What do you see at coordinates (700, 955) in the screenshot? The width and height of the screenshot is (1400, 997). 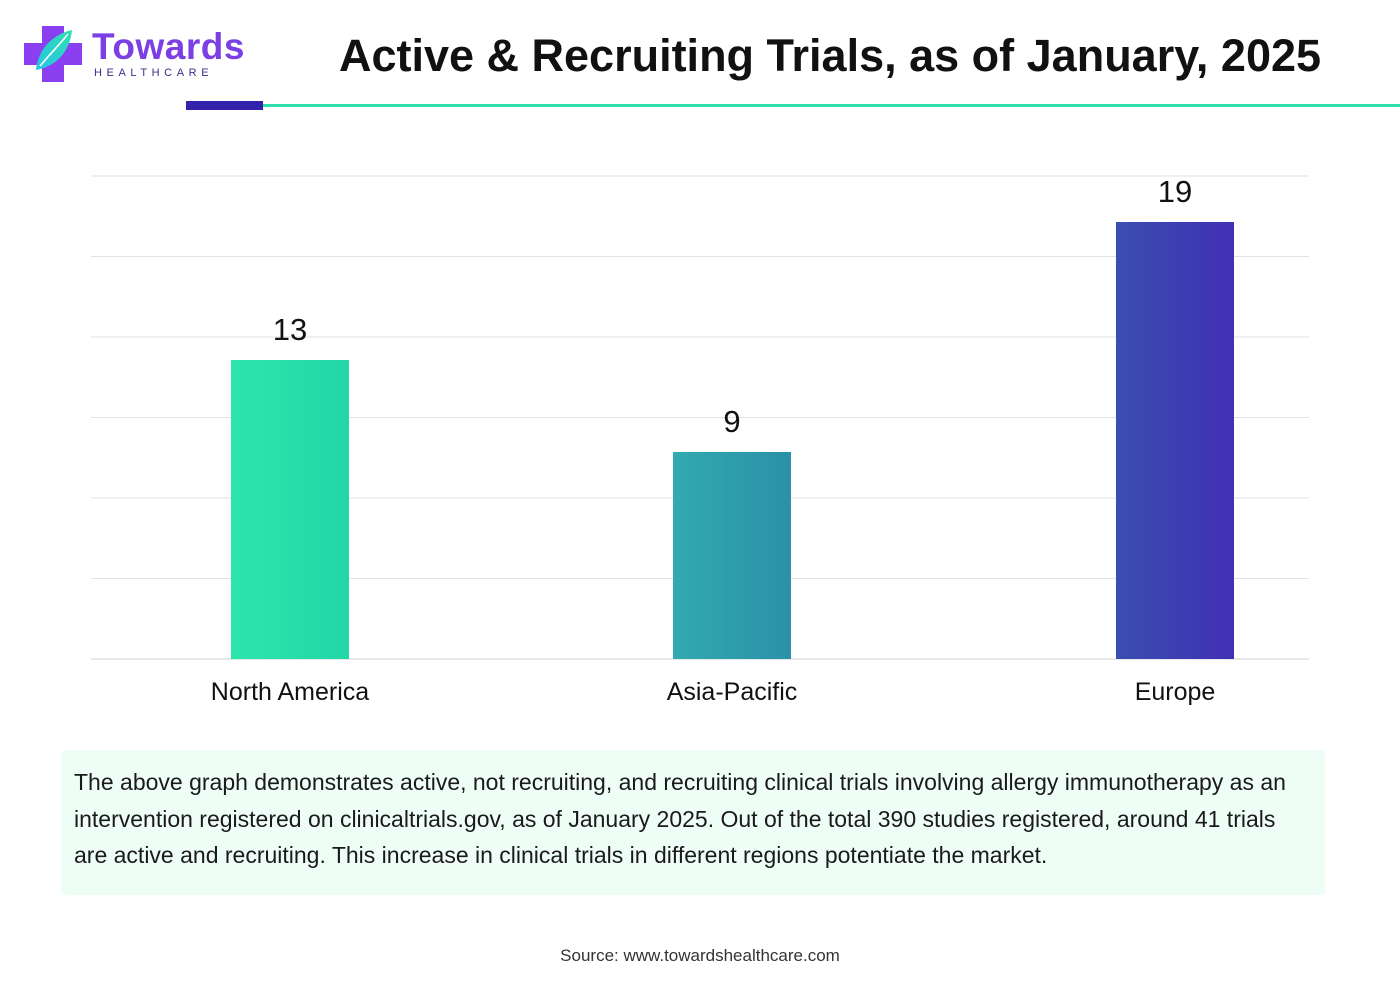 I see `source-credit: Source: www.towardshealthcare.com` at bounding box center [700, 955].